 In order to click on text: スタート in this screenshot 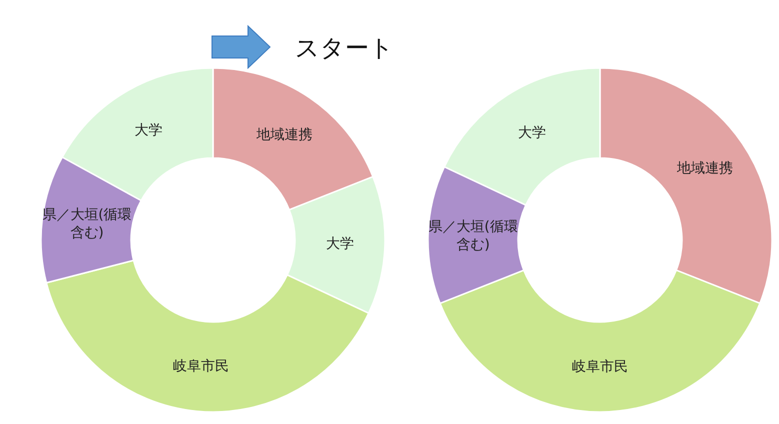, I will do `click(344, 48)`.